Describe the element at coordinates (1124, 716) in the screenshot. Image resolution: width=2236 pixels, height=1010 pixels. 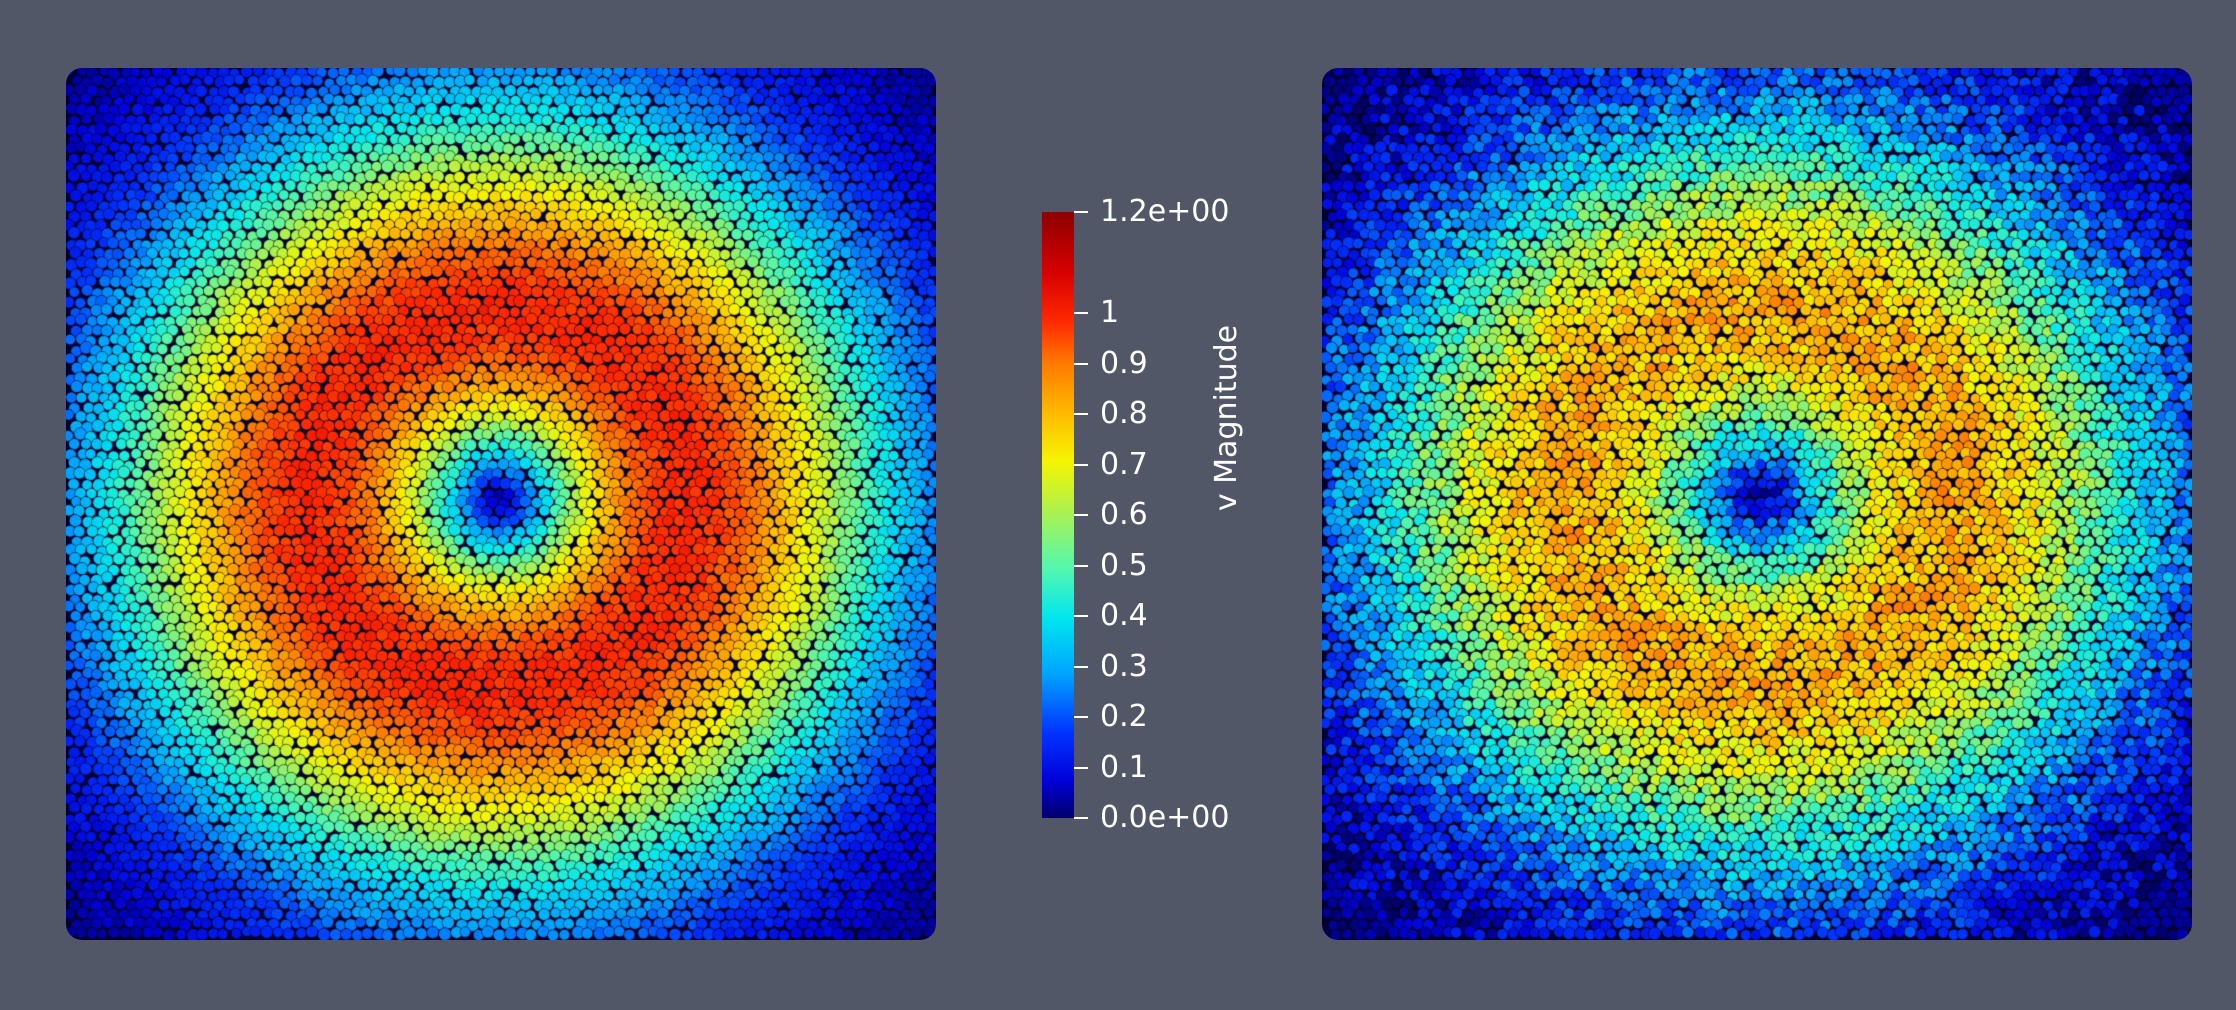
I see `colorbar-tick-label: 0.2` at that location.